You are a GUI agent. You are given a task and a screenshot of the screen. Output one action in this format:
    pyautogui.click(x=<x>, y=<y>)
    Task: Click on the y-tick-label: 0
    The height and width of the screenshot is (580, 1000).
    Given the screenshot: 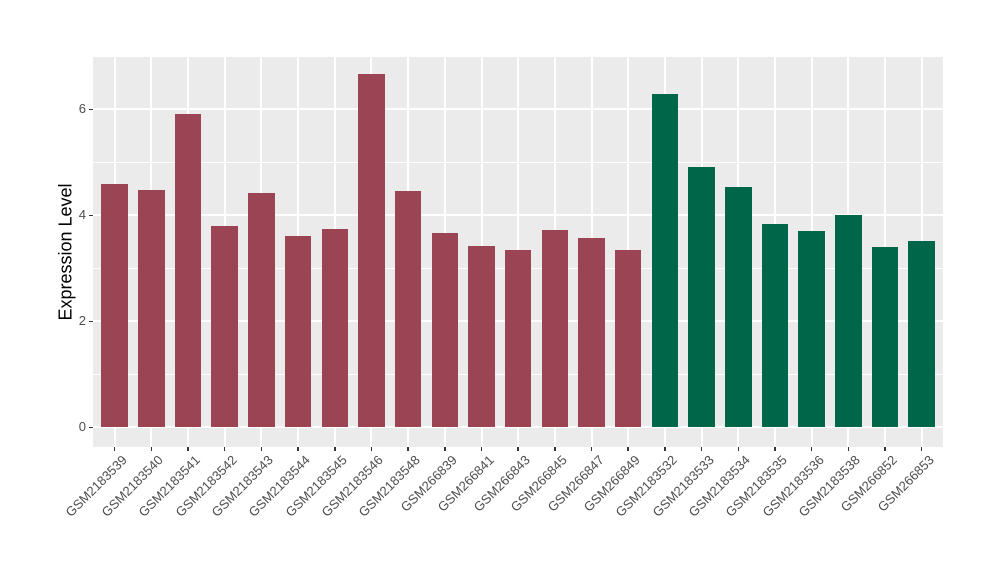 What is the action you would take?
    pyautogui.click(x=82, y=427)
    